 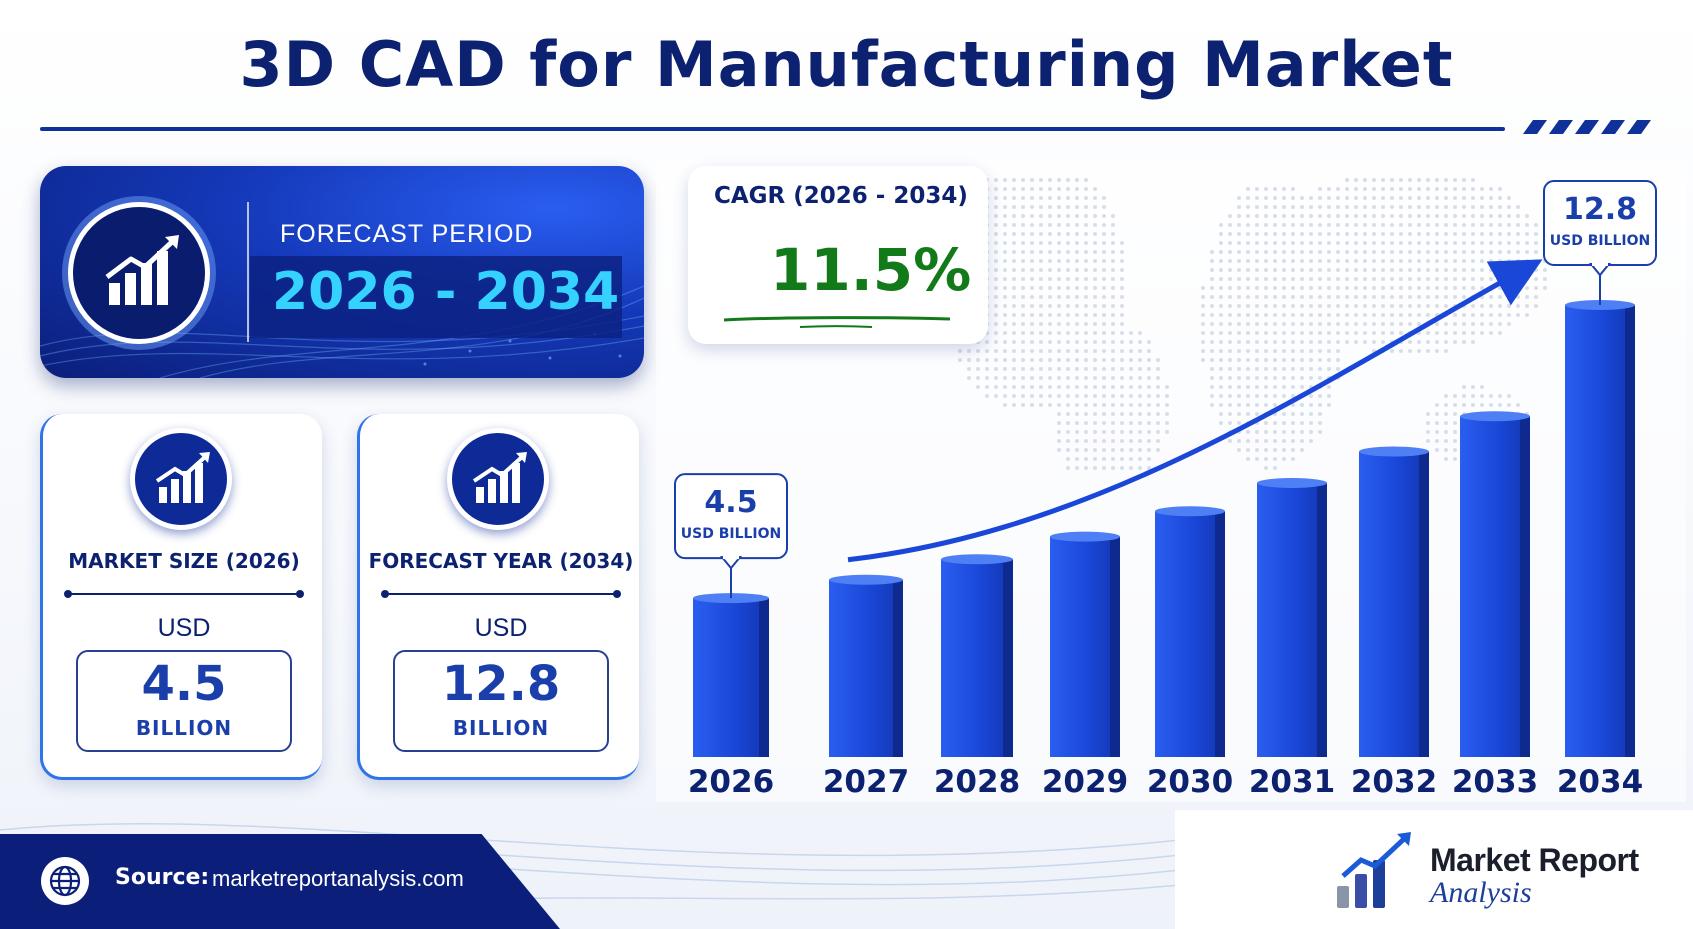 I want to click on chart-bar-2030, so click(x=1190, y=631).